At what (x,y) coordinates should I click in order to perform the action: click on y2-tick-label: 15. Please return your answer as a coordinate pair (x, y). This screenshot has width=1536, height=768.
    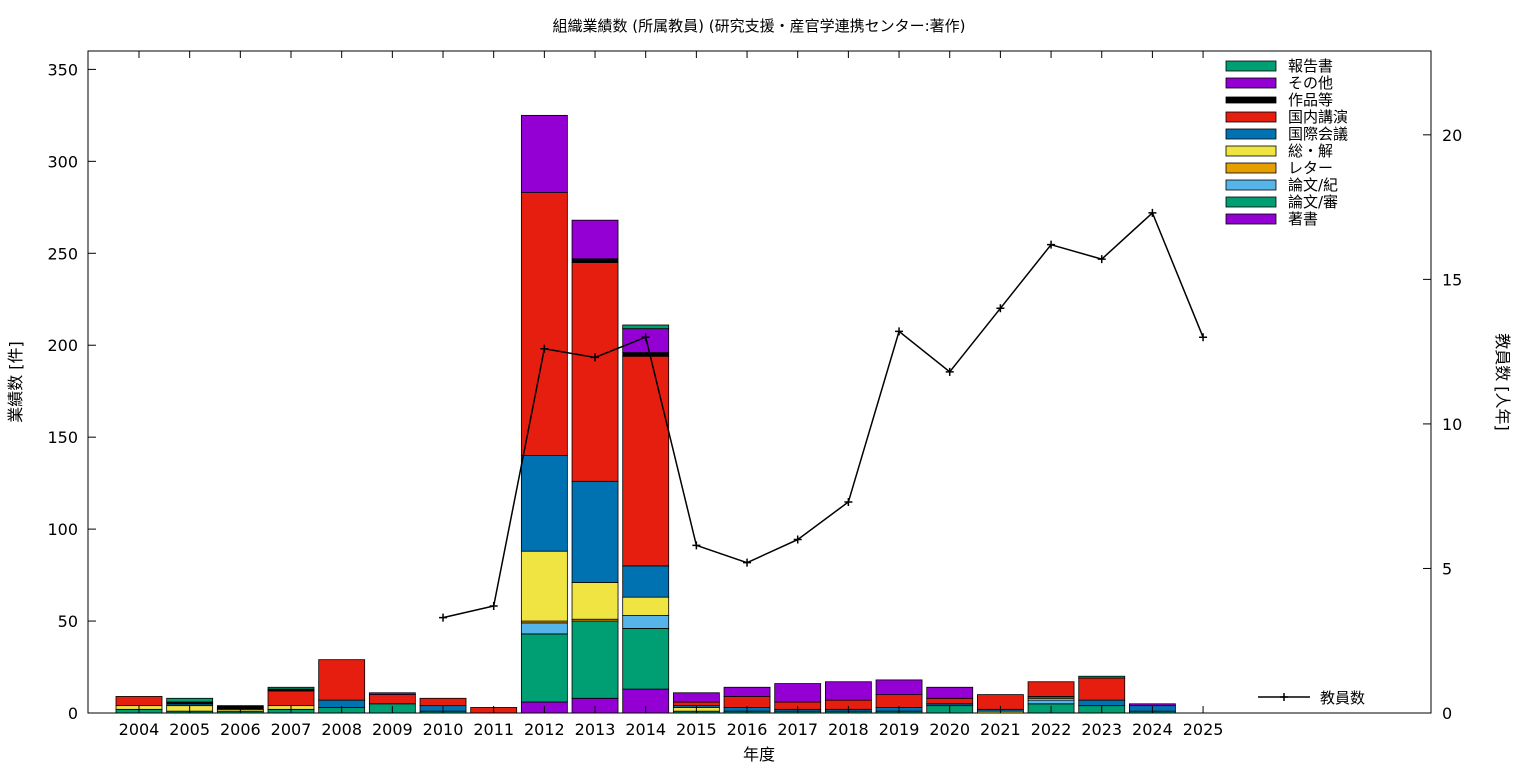
    Looking at the image, I should click on (1452, 279).